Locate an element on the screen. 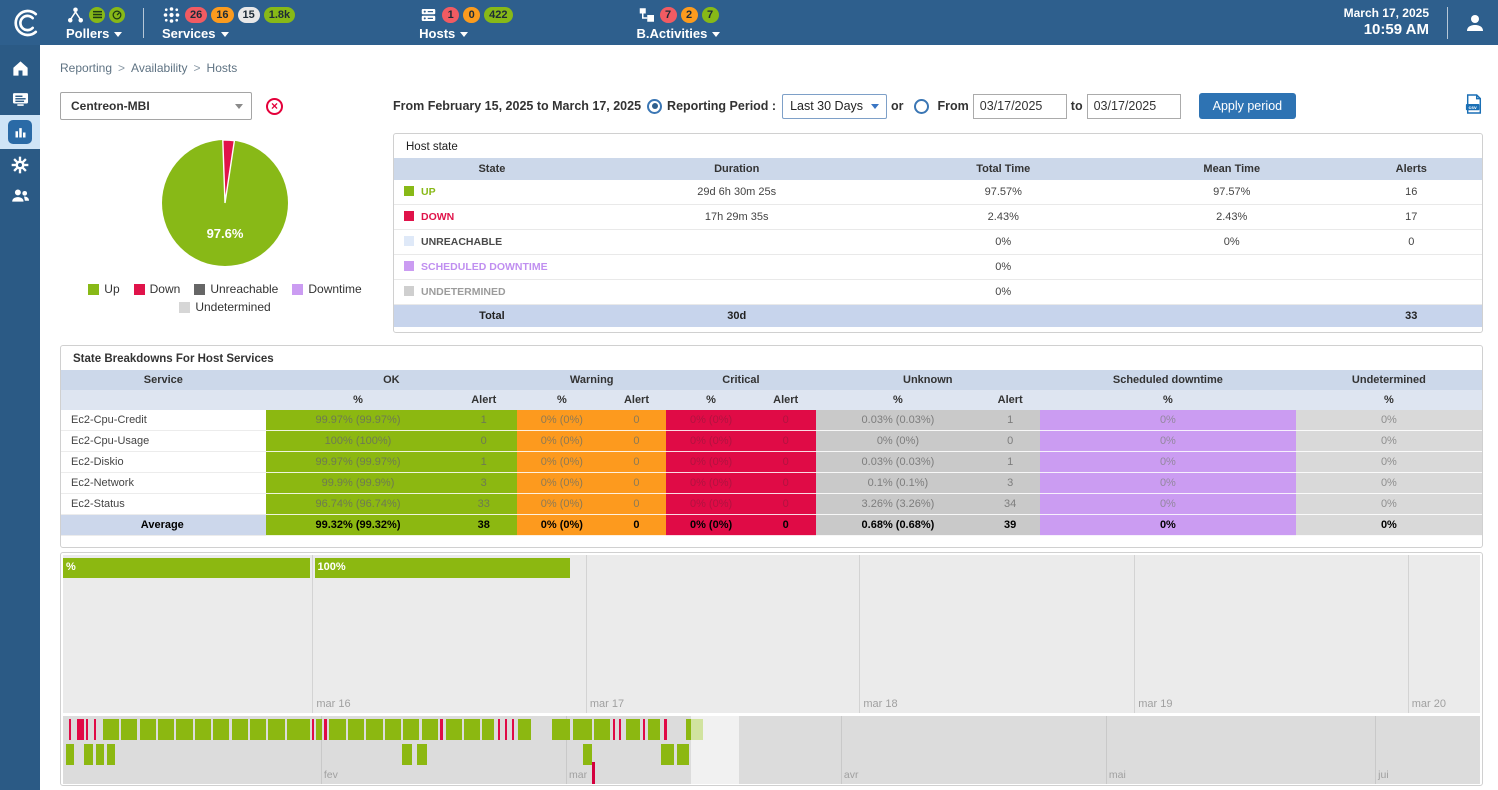 The height and width of the screenshot is (790, 1498). day-label: mar 16 is located at coordinates (333, 704).